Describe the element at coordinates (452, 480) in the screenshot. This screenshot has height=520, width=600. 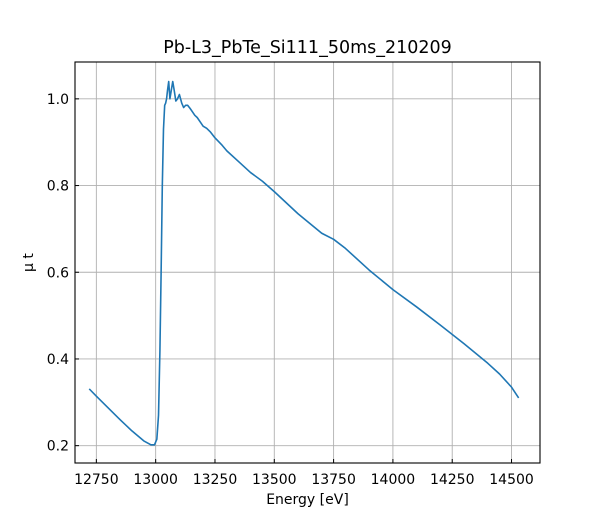
I see `x-tick-label: 14250` at that location.